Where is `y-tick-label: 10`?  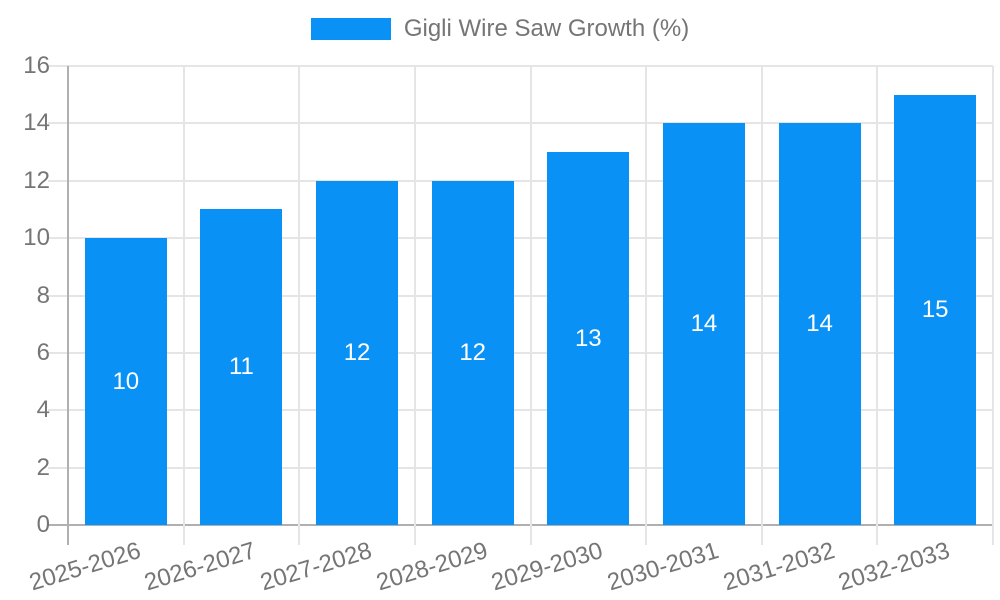
y-tick-label: 10 is located at coordinates (36, 238).